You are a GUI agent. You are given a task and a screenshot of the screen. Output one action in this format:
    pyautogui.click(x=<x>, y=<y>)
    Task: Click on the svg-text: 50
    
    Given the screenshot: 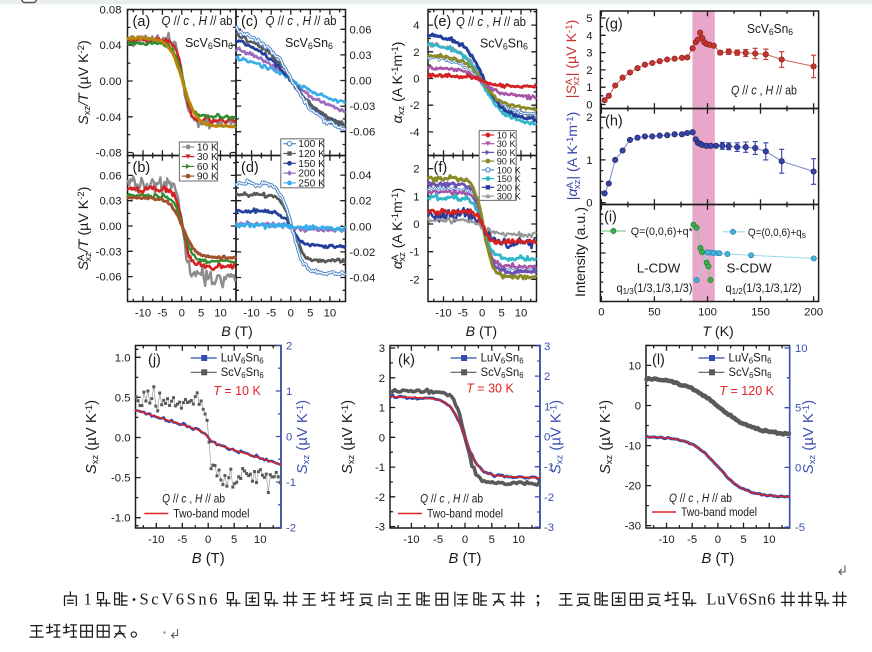 What is the action you would take?
    pyautogui.click(x=654, y=313)
    